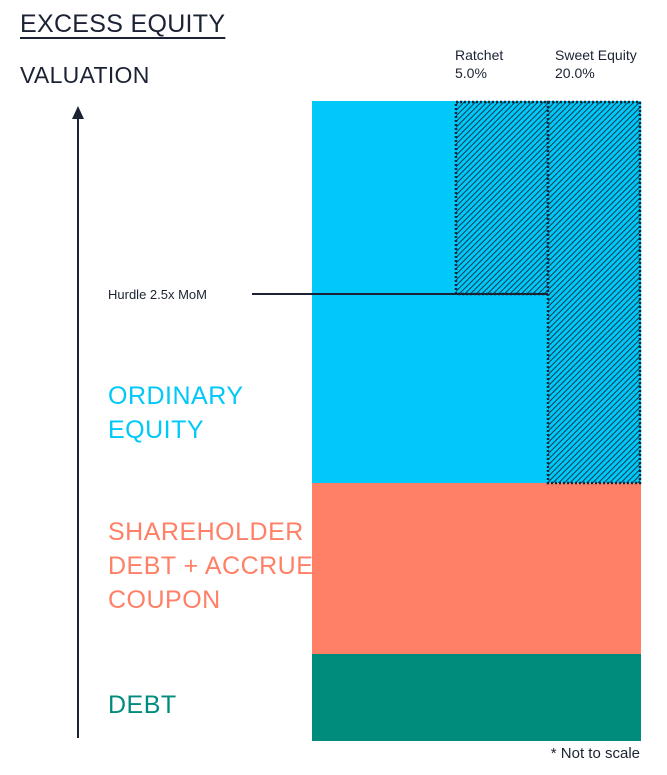 This screenshot has width=667, height=775. What do you see at coordinates (164, 600) in the screenshot?
I see `shareholder-debt-line-3: COUPON` at bounding box center [164, 600].